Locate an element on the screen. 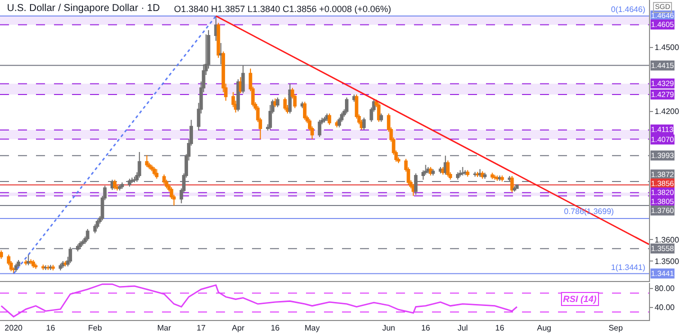  x-tick-label: Sep is located at coordinates (616, 328).